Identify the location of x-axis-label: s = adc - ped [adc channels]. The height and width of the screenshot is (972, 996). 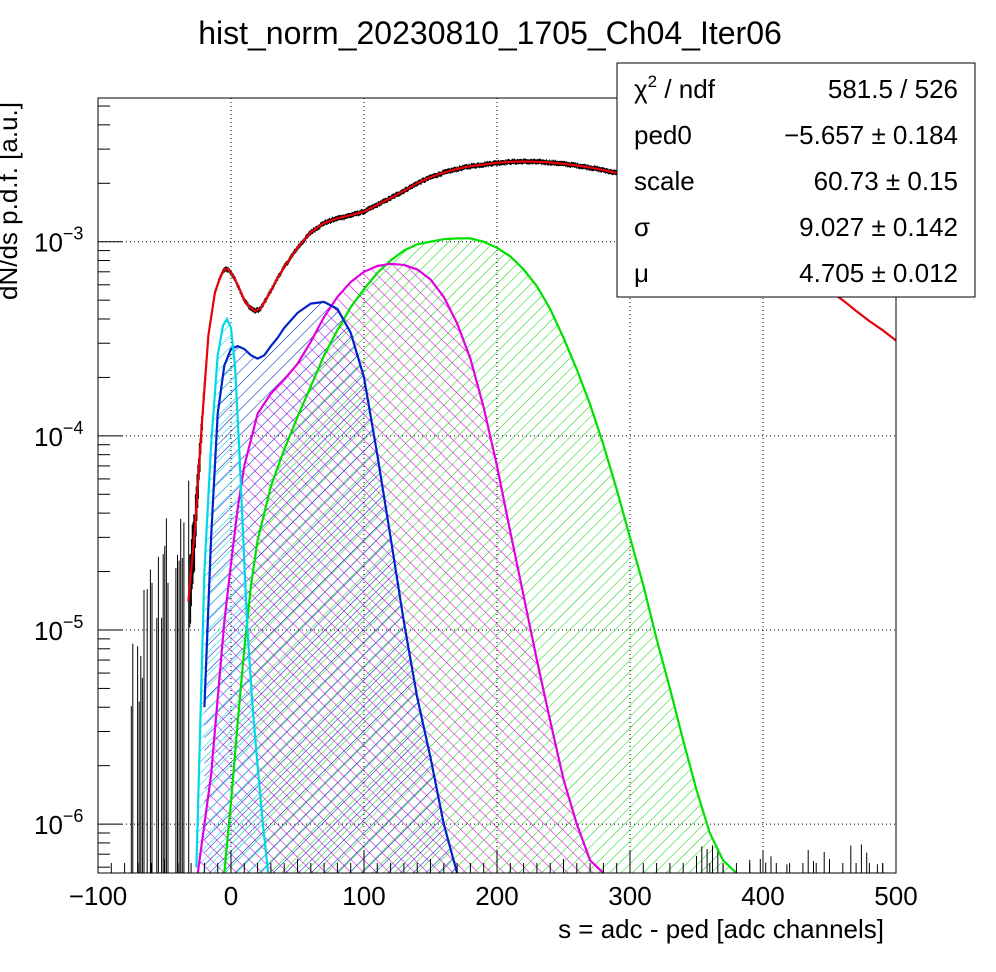
(721, 929).